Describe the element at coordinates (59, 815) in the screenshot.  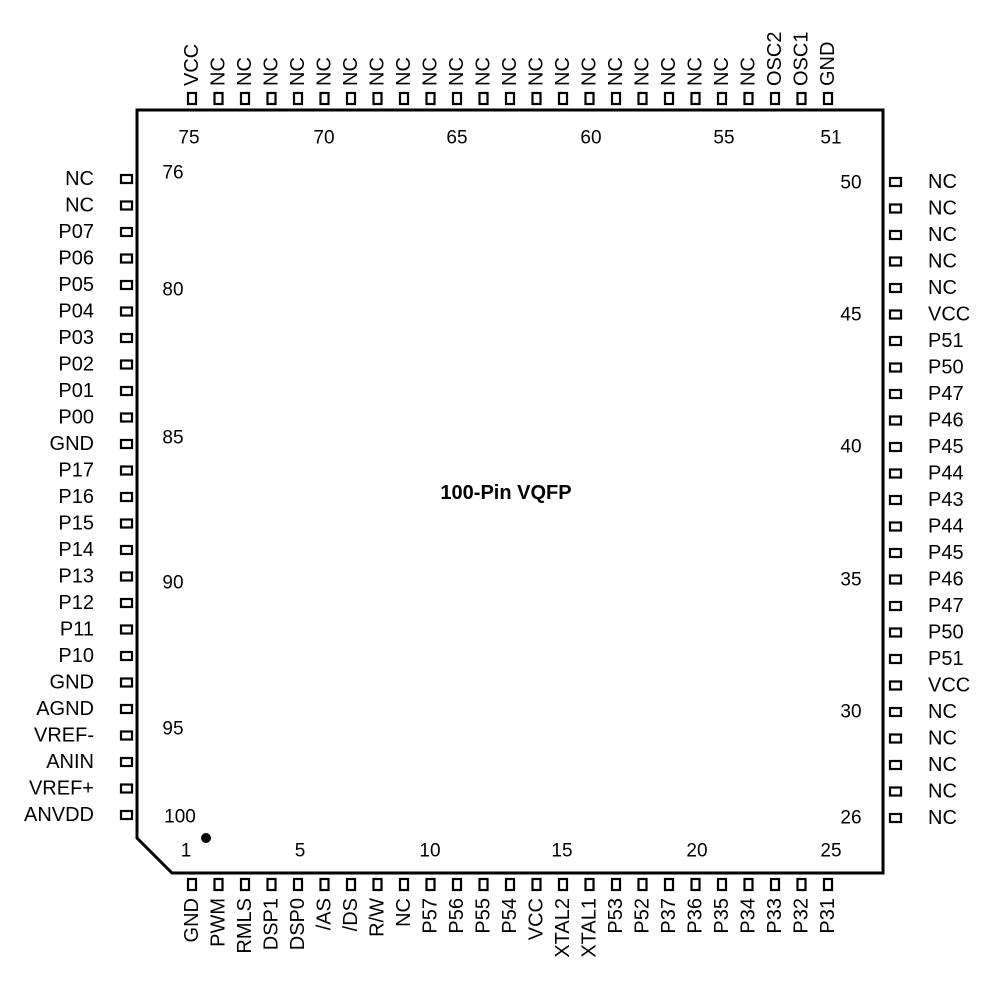
I see `pin-label-left-25: ANVDD` at that location.